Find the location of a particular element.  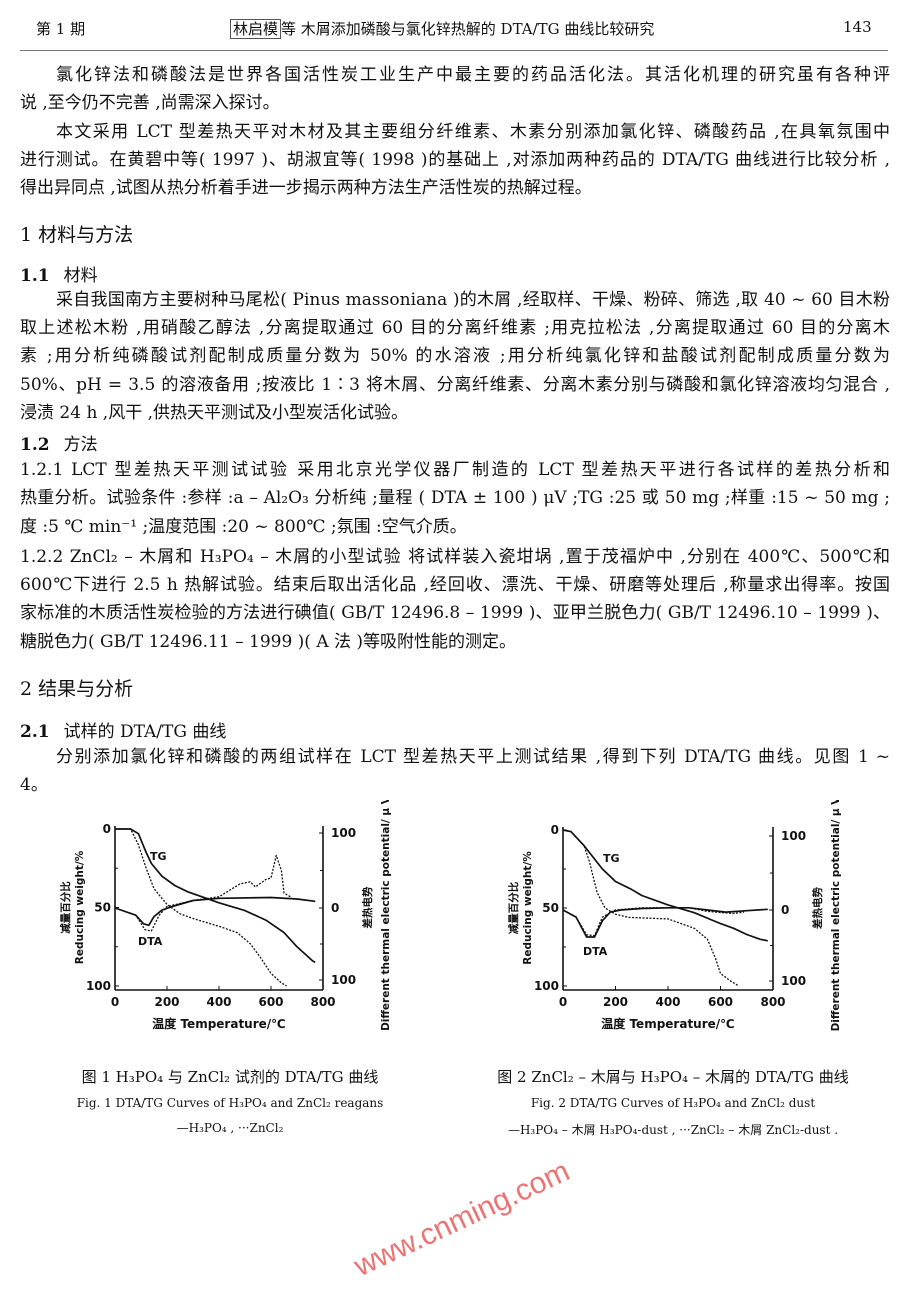

subsection-number: 2.1 is located at coordinates (35, 732).